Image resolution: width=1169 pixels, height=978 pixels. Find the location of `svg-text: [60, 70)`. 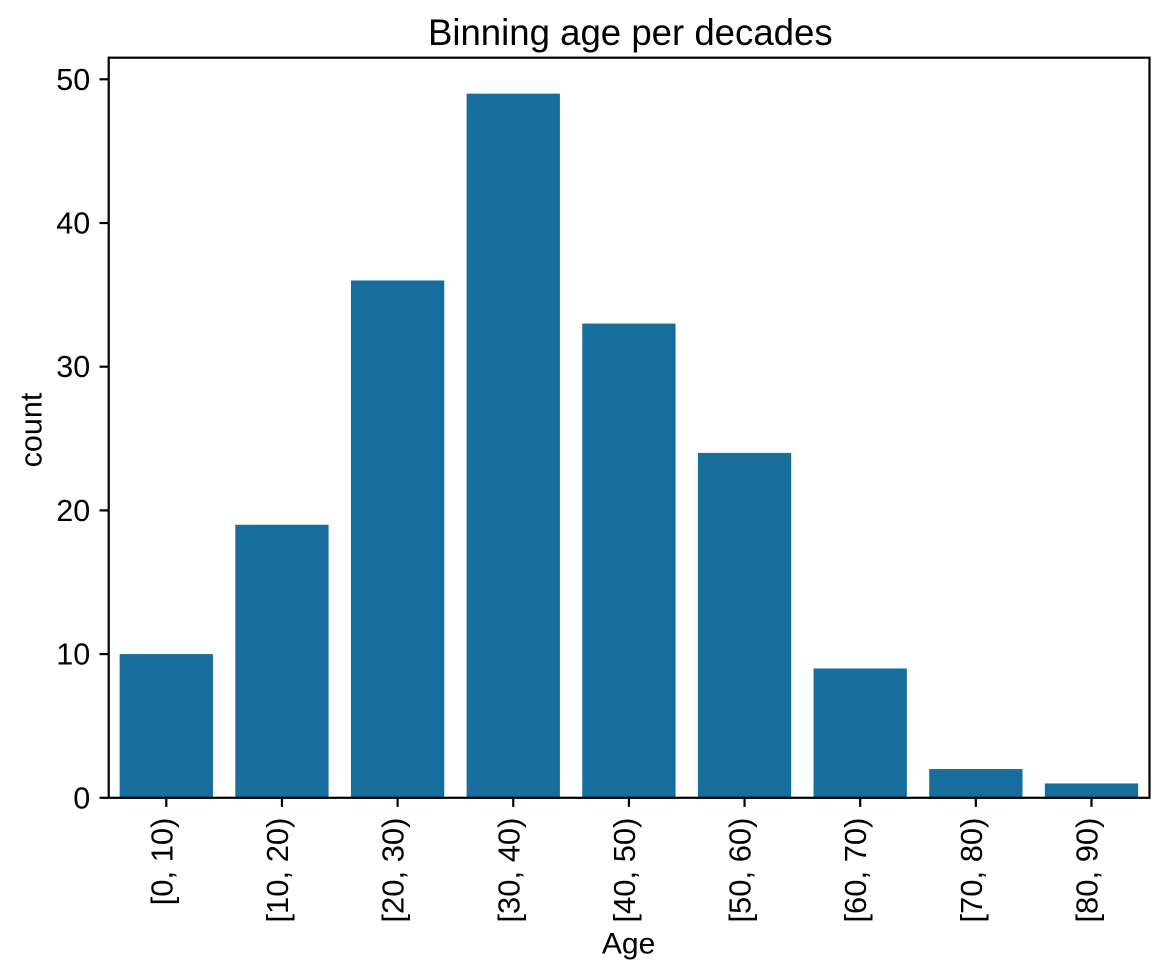

svg-text: [60, 70) is located at coordinates (855, 870).